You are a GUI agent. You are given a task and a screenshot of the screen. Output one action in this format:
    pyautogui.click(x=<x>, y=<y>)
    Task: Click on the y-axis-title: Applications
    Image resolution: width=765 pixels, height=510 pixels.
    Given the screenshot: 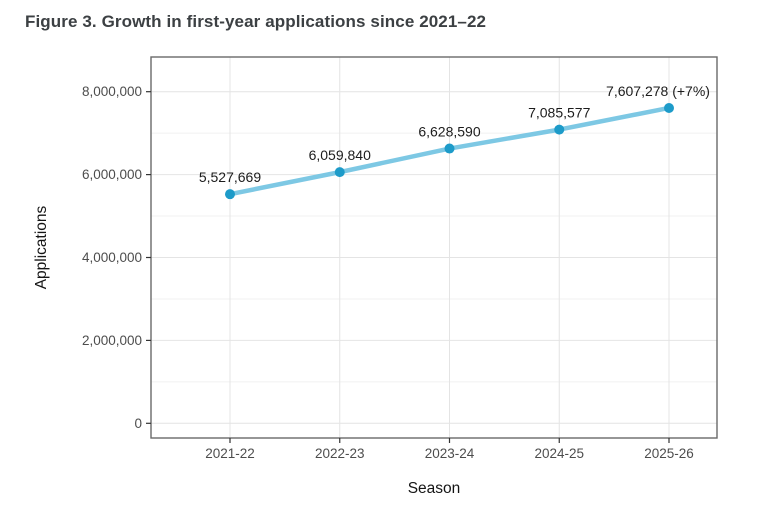 What is the action you would take?
    pyautogui.click(x=41, y=247)
    